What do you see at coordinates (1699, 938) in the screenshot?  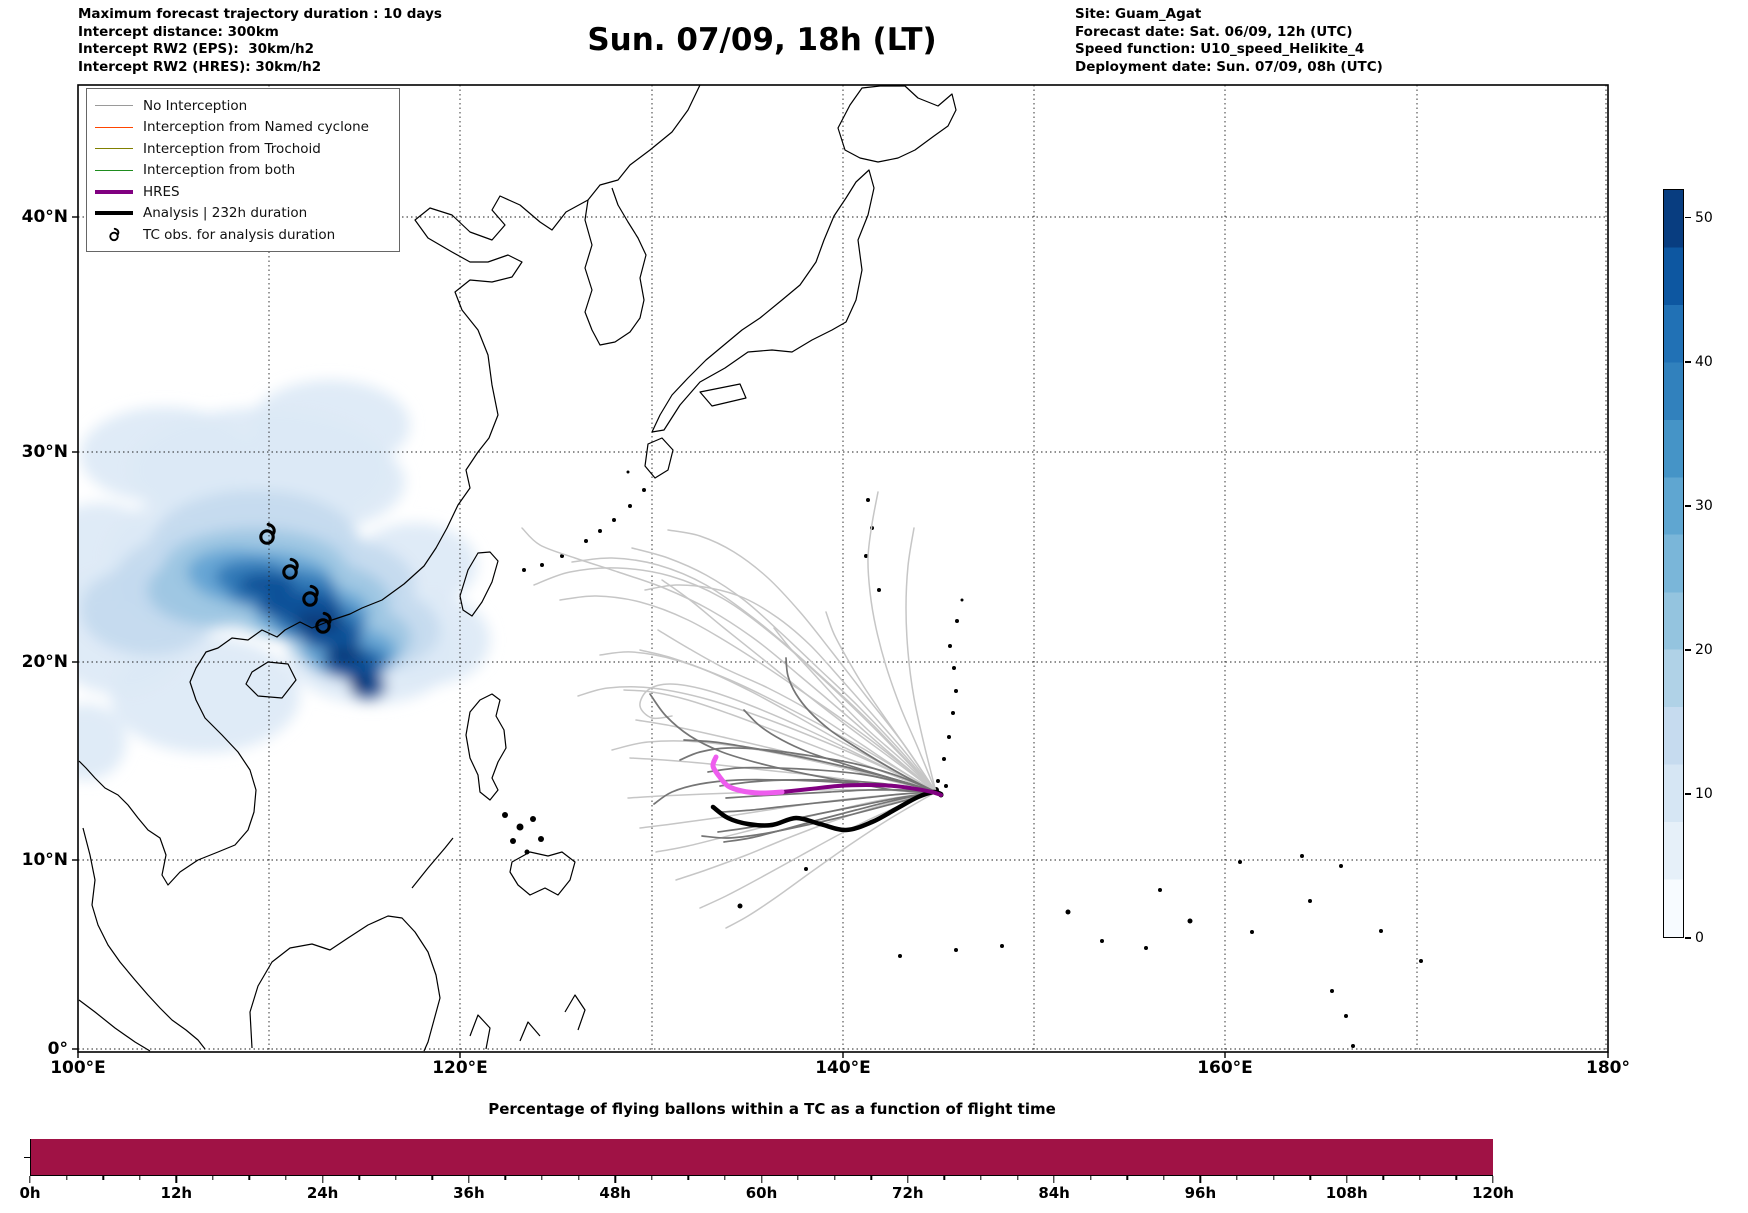 I see `colorbar-tick-label: 0` at bounding box center [1699, 938].